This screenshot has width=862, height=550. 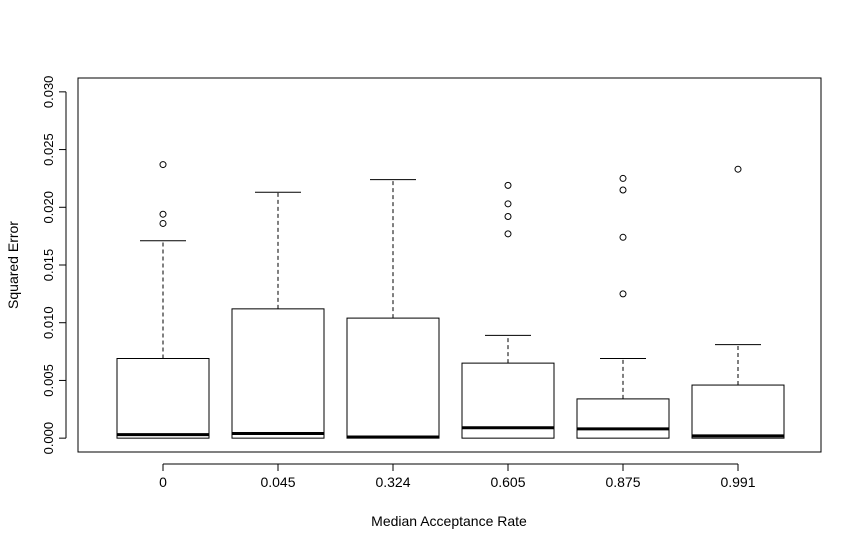 I want to click on y-tick-label: 0.005, so click(x=48, y=380).